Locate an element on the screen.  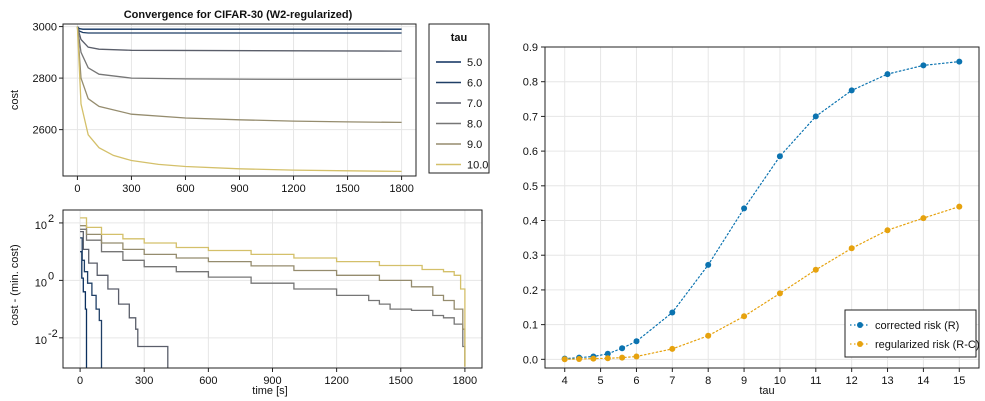
panel1-frame is located at coordinates (239, 100).